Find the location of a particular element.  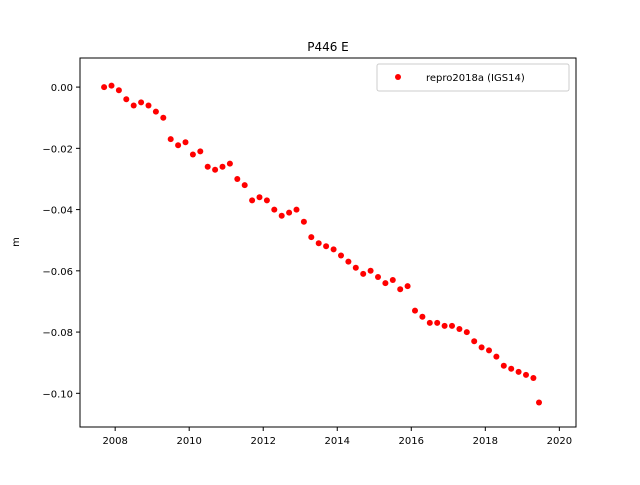

legend: repro2018a (IGS14) is located at coordinates (473, 77).